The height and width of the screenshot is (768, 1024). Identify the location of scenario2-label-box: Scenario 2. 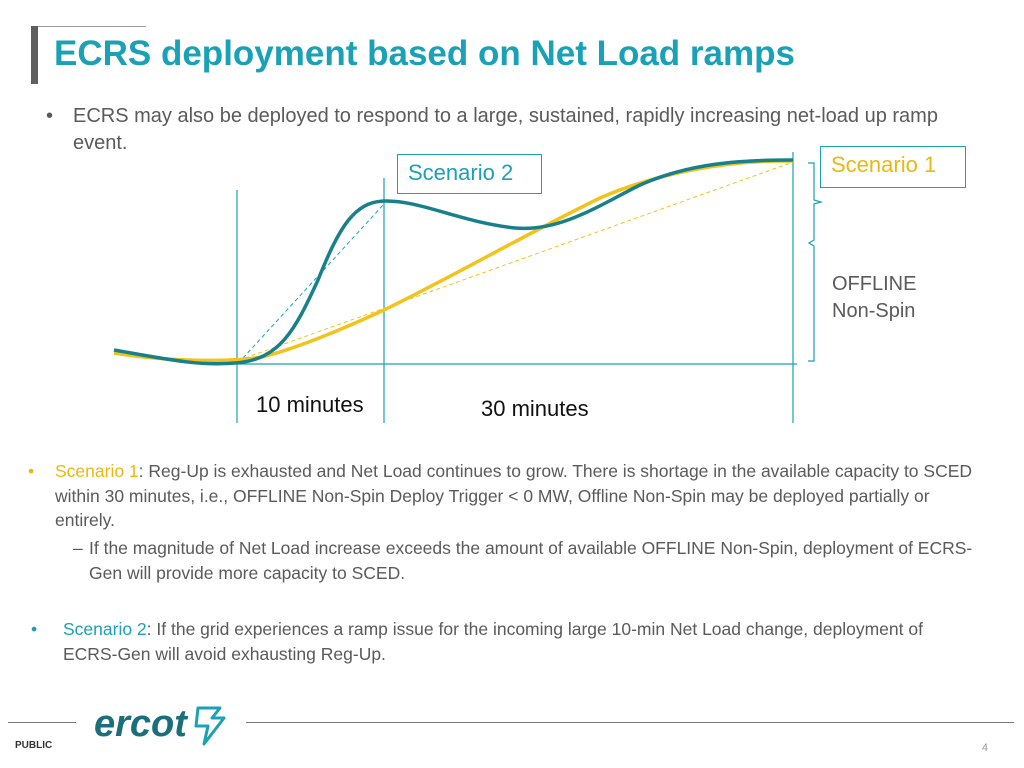
(469, 174).